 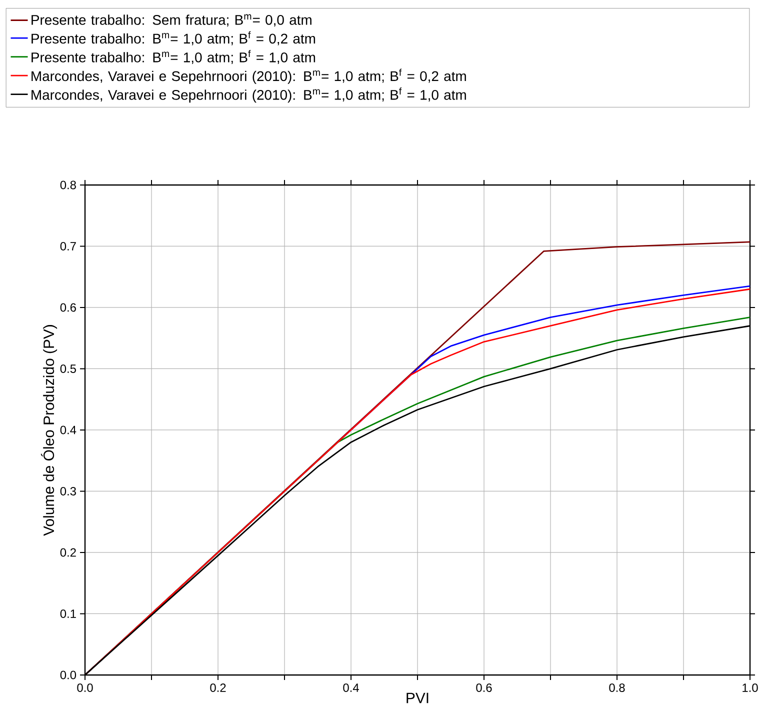 What do you see at coordinates (249, 95) in the screenshot?
I see `legend-label: Marcondes, Varavei e Sepehrnoori (2010): B$^{m}$= 1,0 atm; B$^{f}$ = 1,0 atm` at bounding box center [249, 95].